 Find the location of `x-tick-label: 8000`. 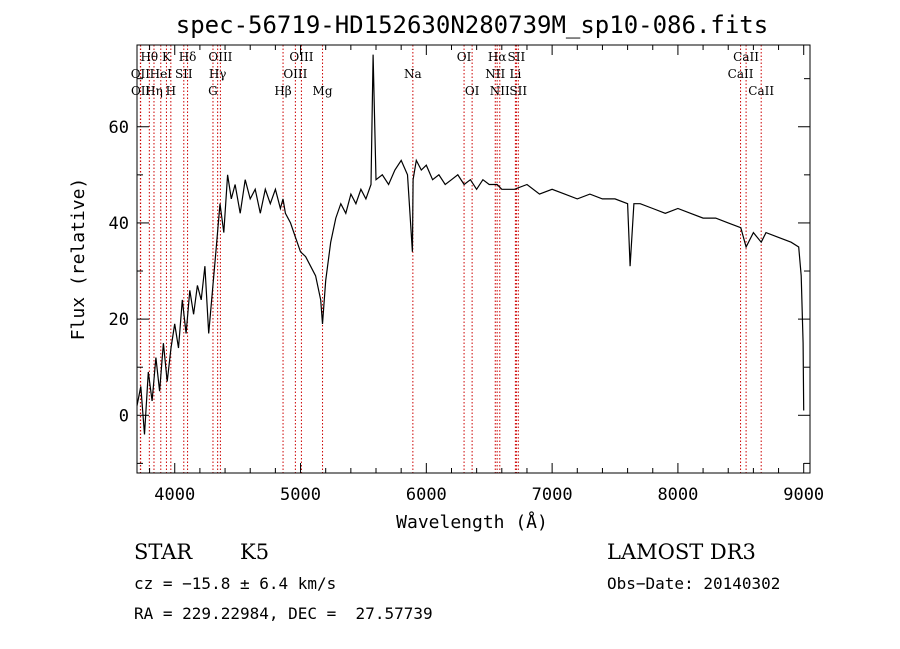

x-tick-label: 8000 is located at coordinates (677, 495).